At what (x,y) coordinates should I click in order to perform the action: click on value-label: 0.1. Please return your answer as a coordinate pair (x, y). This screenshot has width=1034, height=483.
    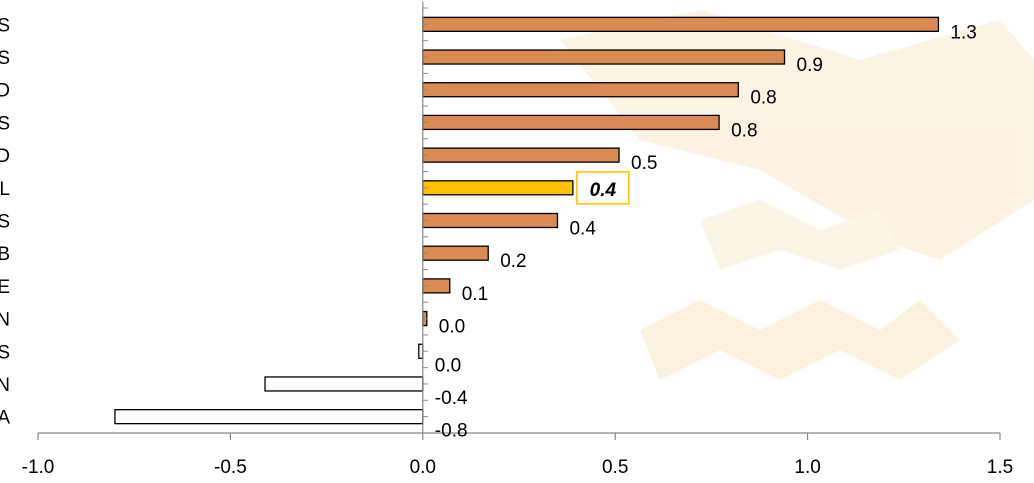
    Looking at the image, I should click on (475, 294).